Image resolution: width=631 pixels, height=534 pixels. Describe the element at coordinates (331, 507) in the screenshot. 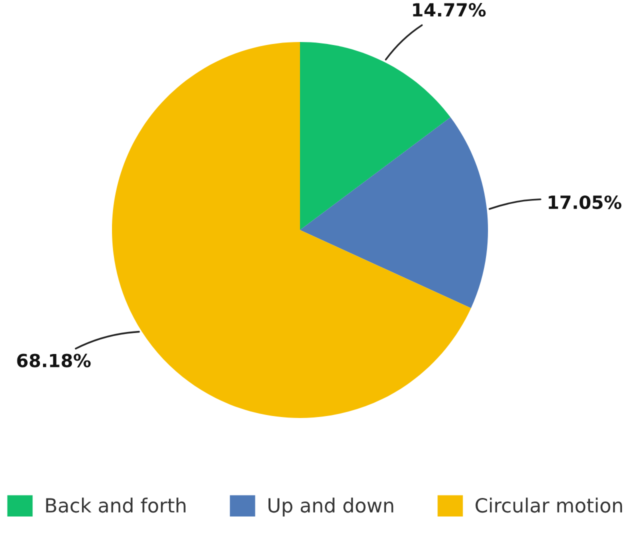

I see `legend-label: Up and down` at that location.